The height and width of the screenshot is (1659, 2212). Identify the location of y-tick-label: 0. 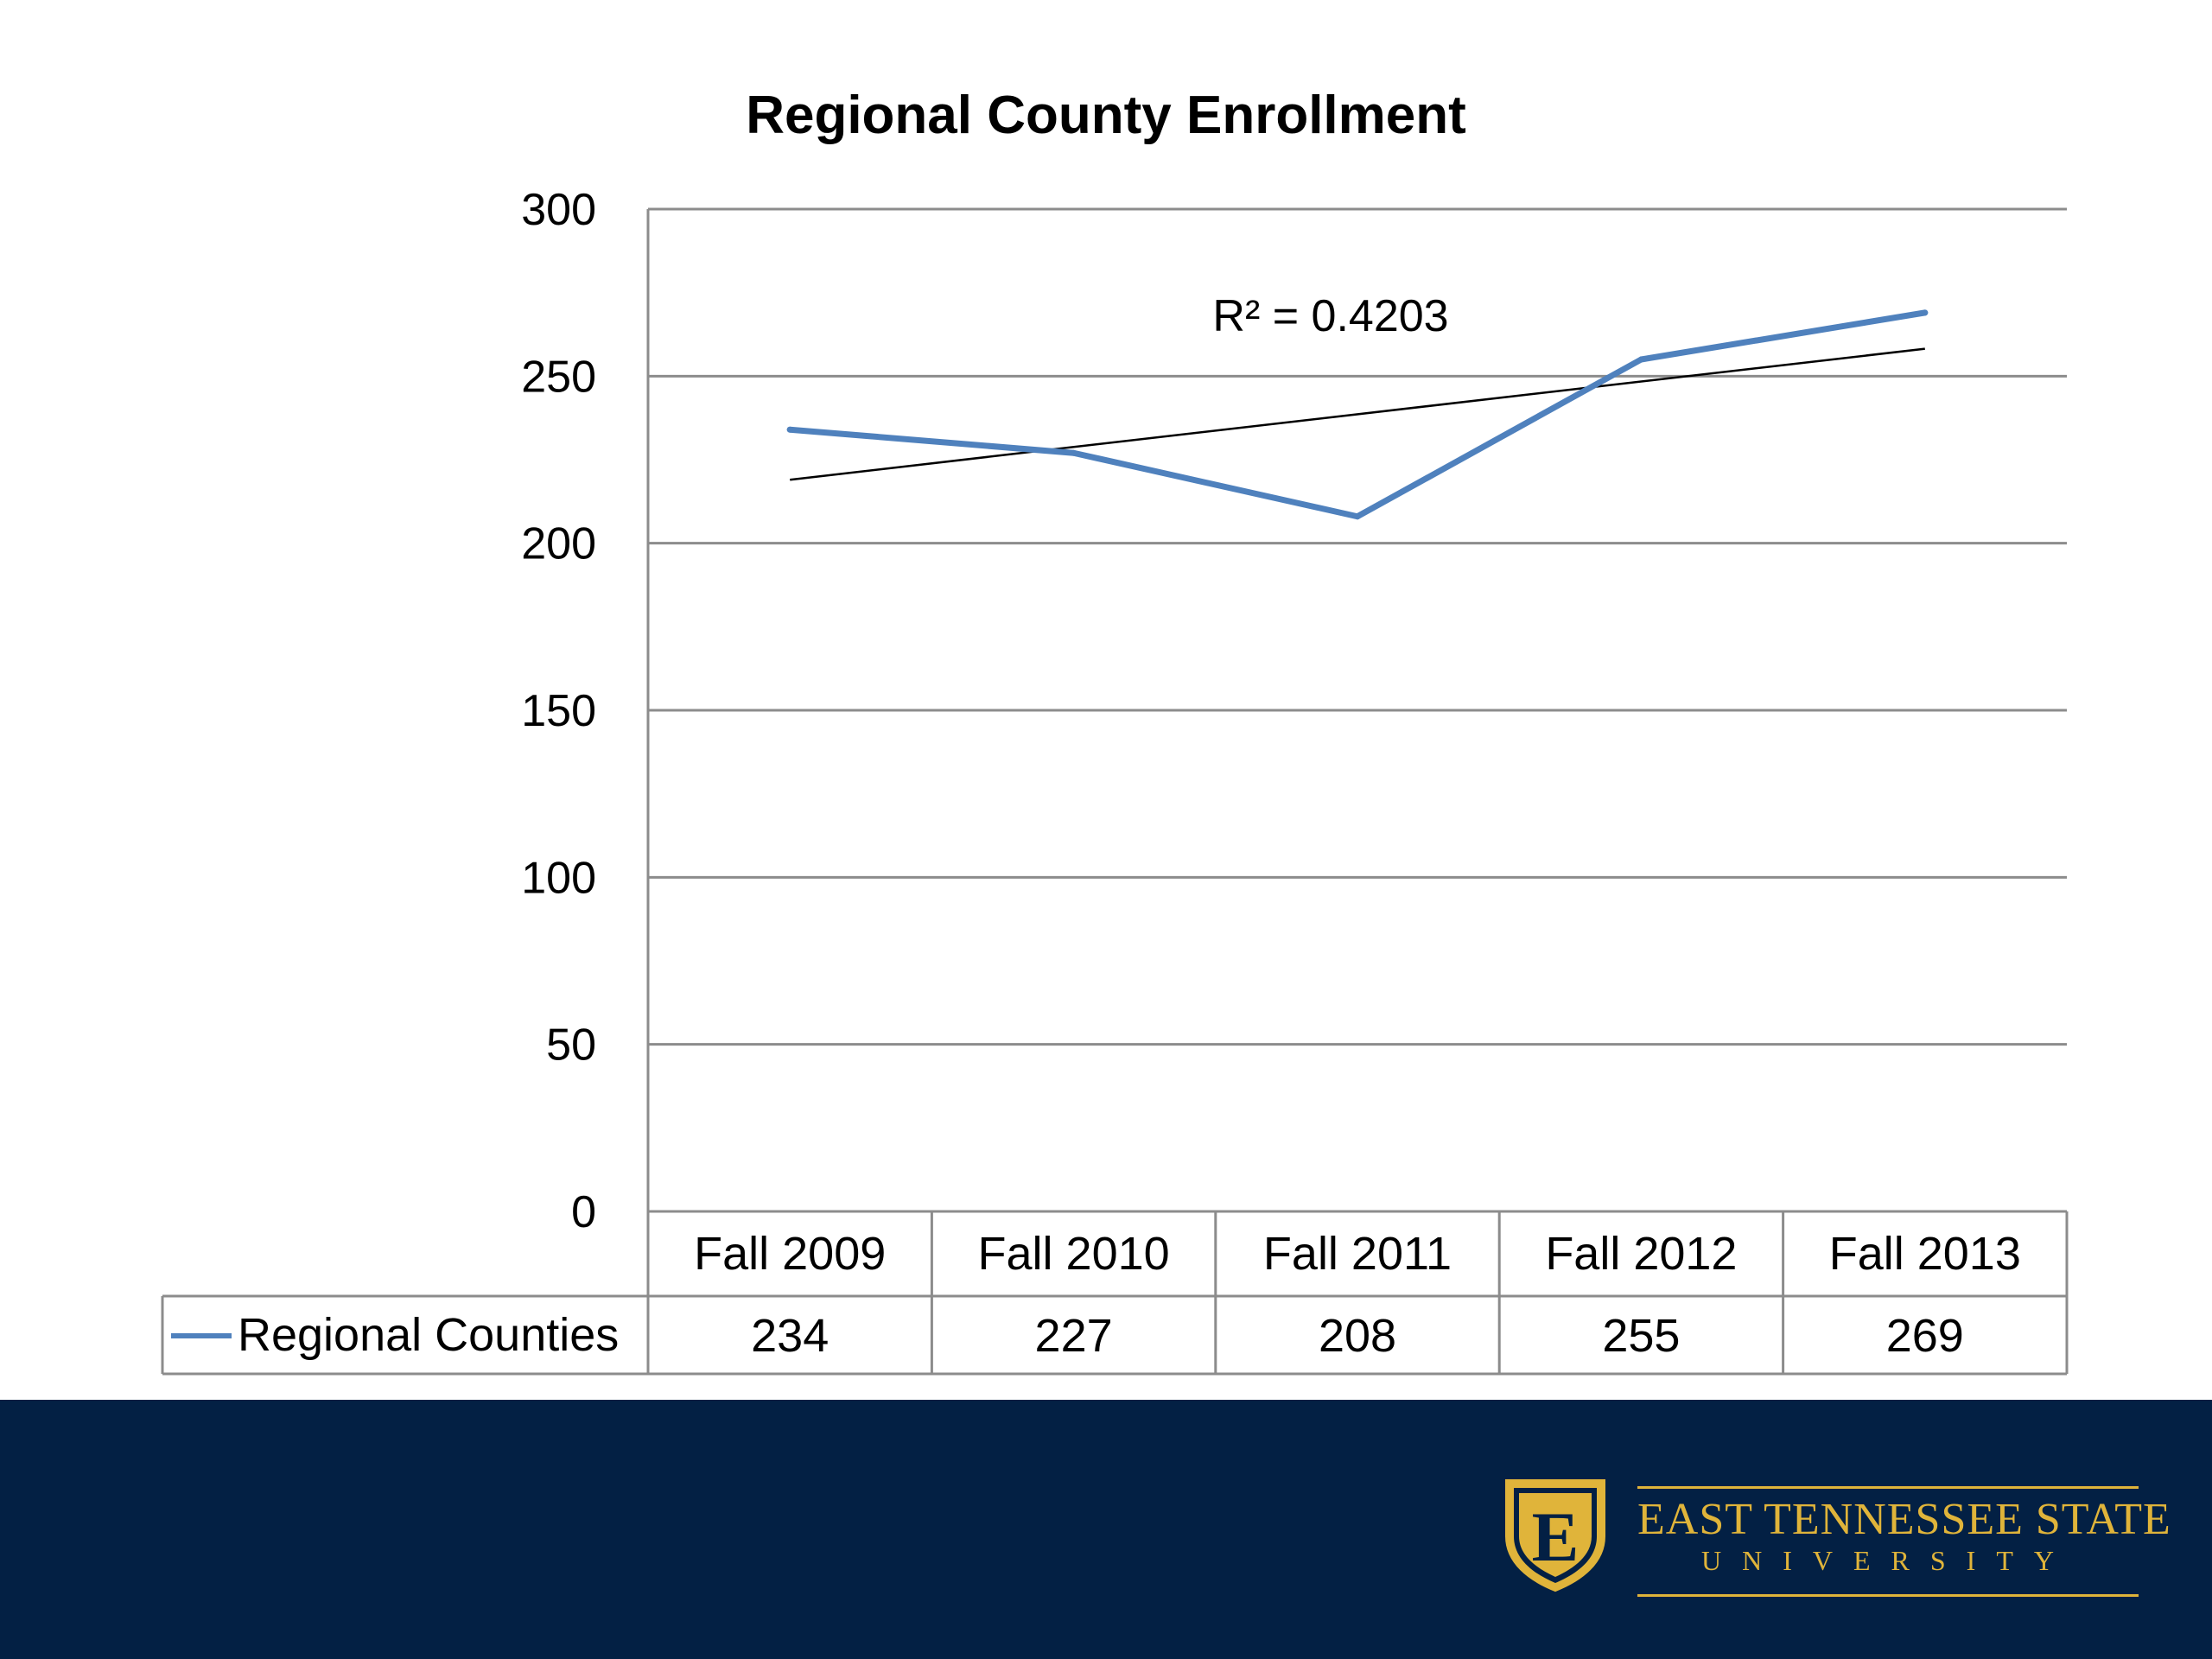
(583, 1212).